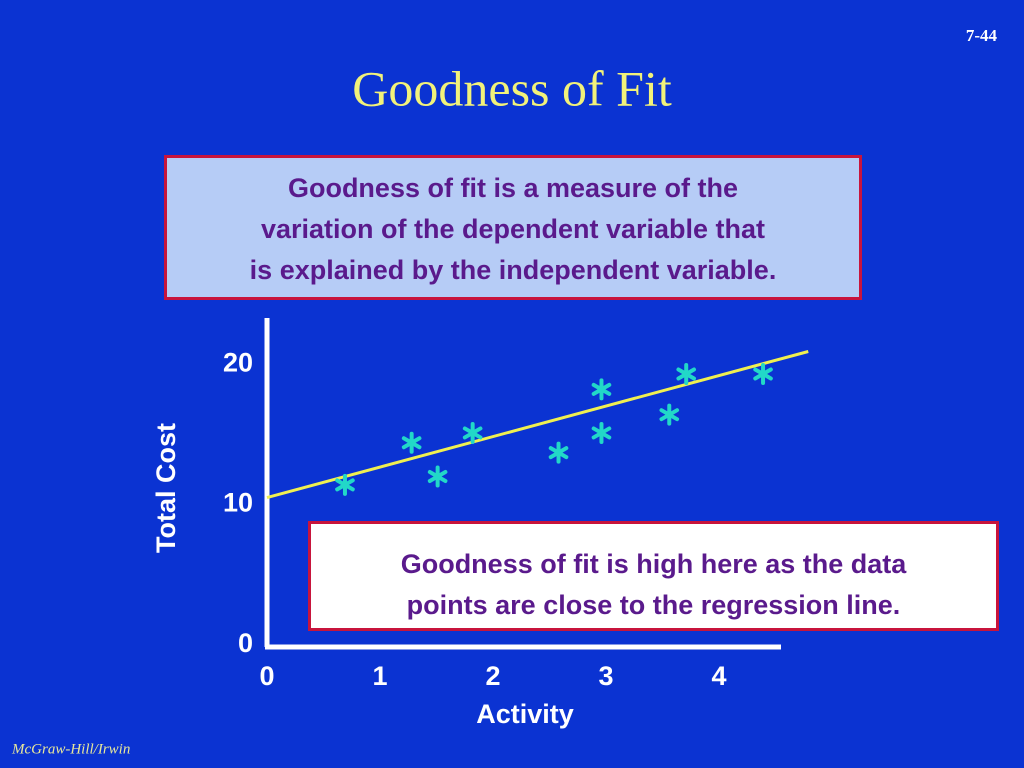 The image size is (1024, 768). What do you see at coordinates (238, 503) in the screenshot?
I see `y-tick-label: 10` at bounding box center [238, 503].